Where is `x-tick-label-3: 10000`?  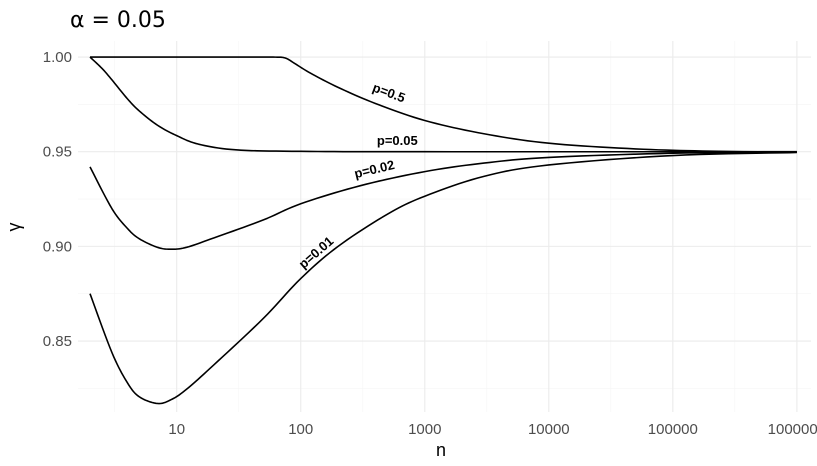
x-tick-label-3: 10000 is located at coordinates (549, 429).